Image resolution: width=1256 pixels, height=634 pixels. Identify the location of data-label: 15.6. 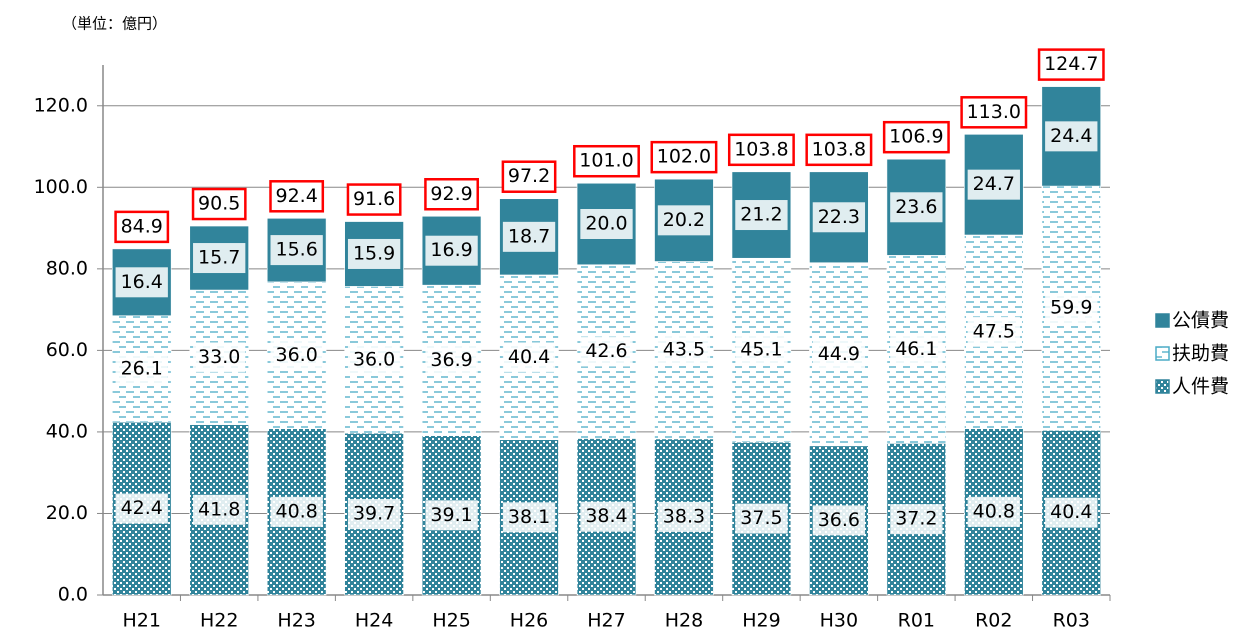
(296, 250).